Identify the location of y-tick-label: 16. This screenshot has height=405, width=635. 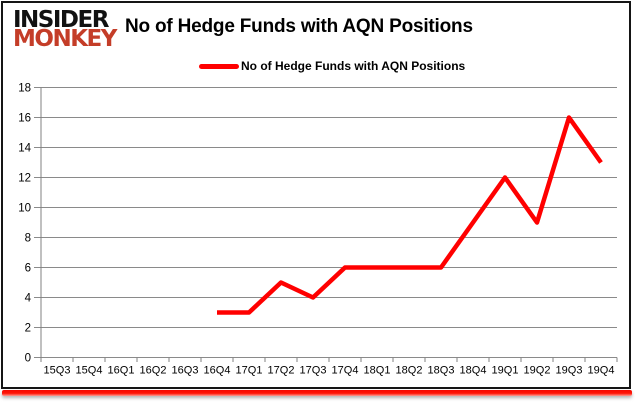
(24, 119).